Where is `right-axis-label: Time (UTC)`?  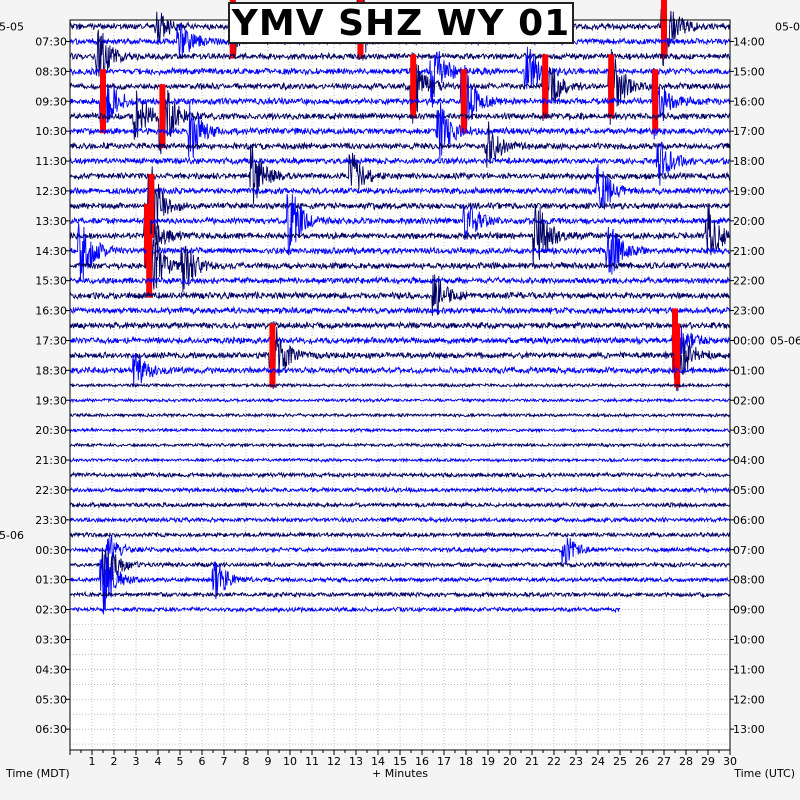
right-axis-label: Time (UTC) is located at coordinates (764, 773).